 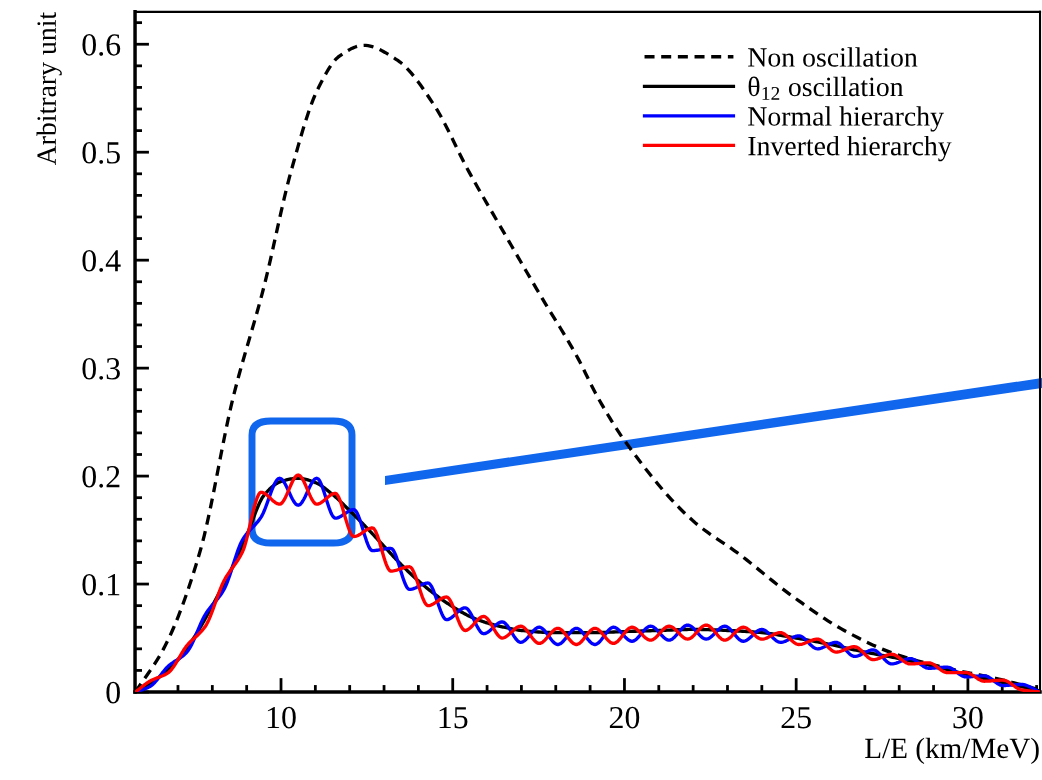 I want to click on x-tick-label: 10, so click(x=281, y=717).